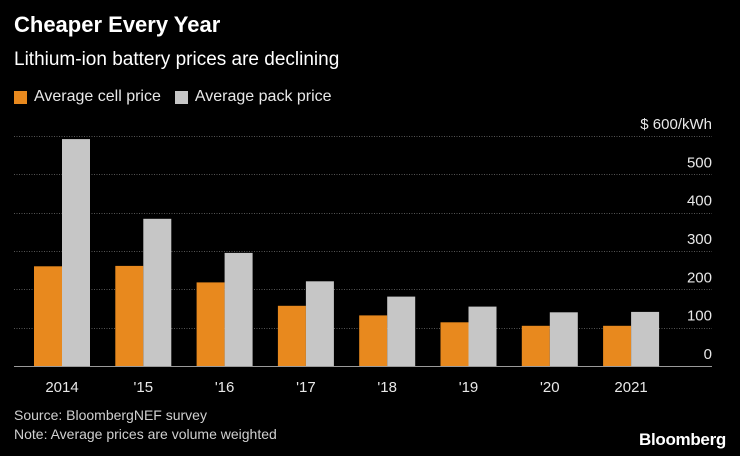 This screenshot has width=740, height=456. Describe the element at coordinates (699, 162) in the screenshot. I see `y-tick-label-500: 500` at that location.